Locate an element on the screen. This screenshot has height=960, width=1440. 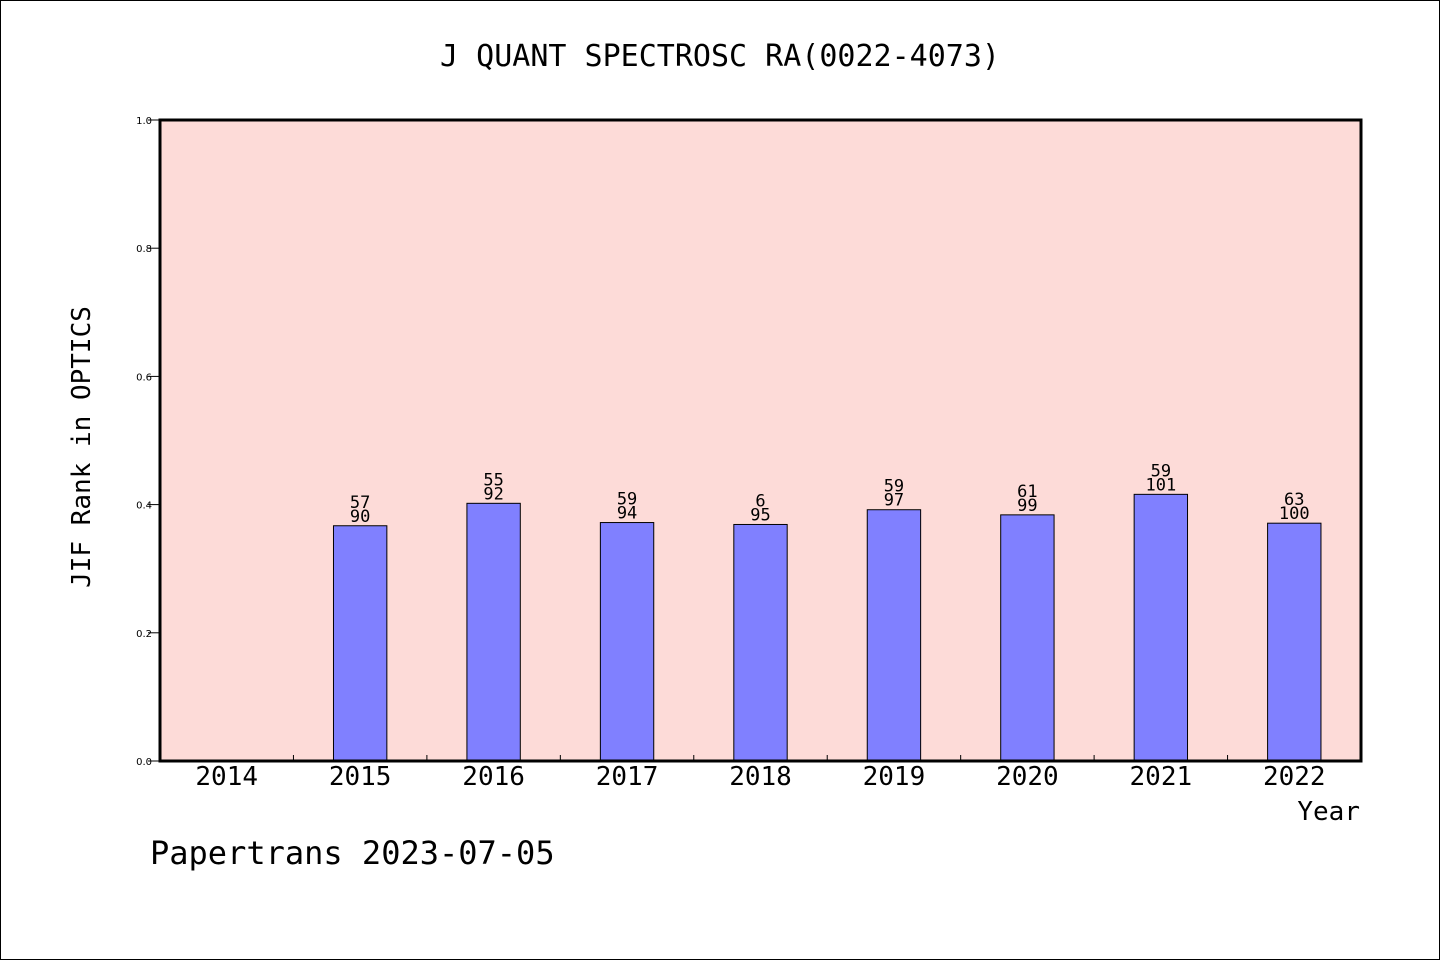
bar-2022 is located at coordinates (1294, 642).